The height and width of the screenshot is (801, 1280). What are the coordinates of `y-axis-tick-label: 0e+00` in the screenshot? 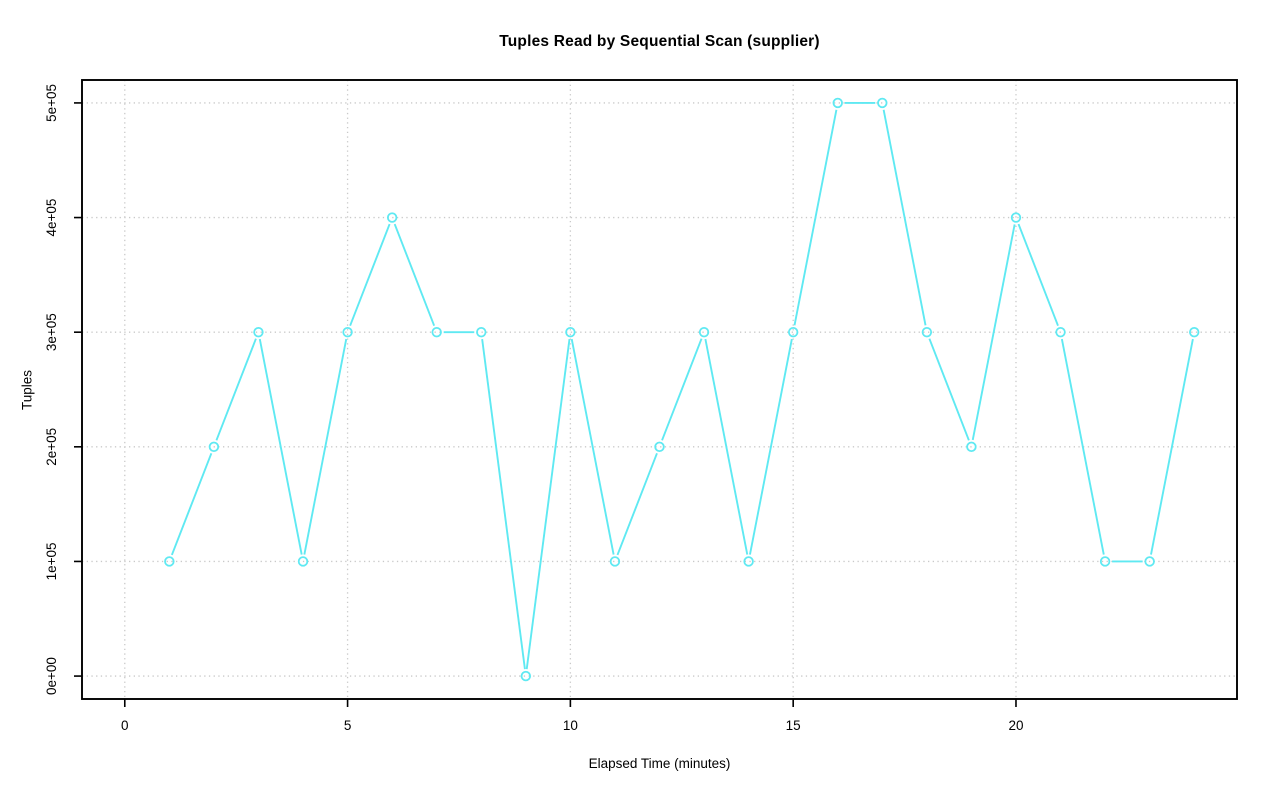 It's located at (51, 676).